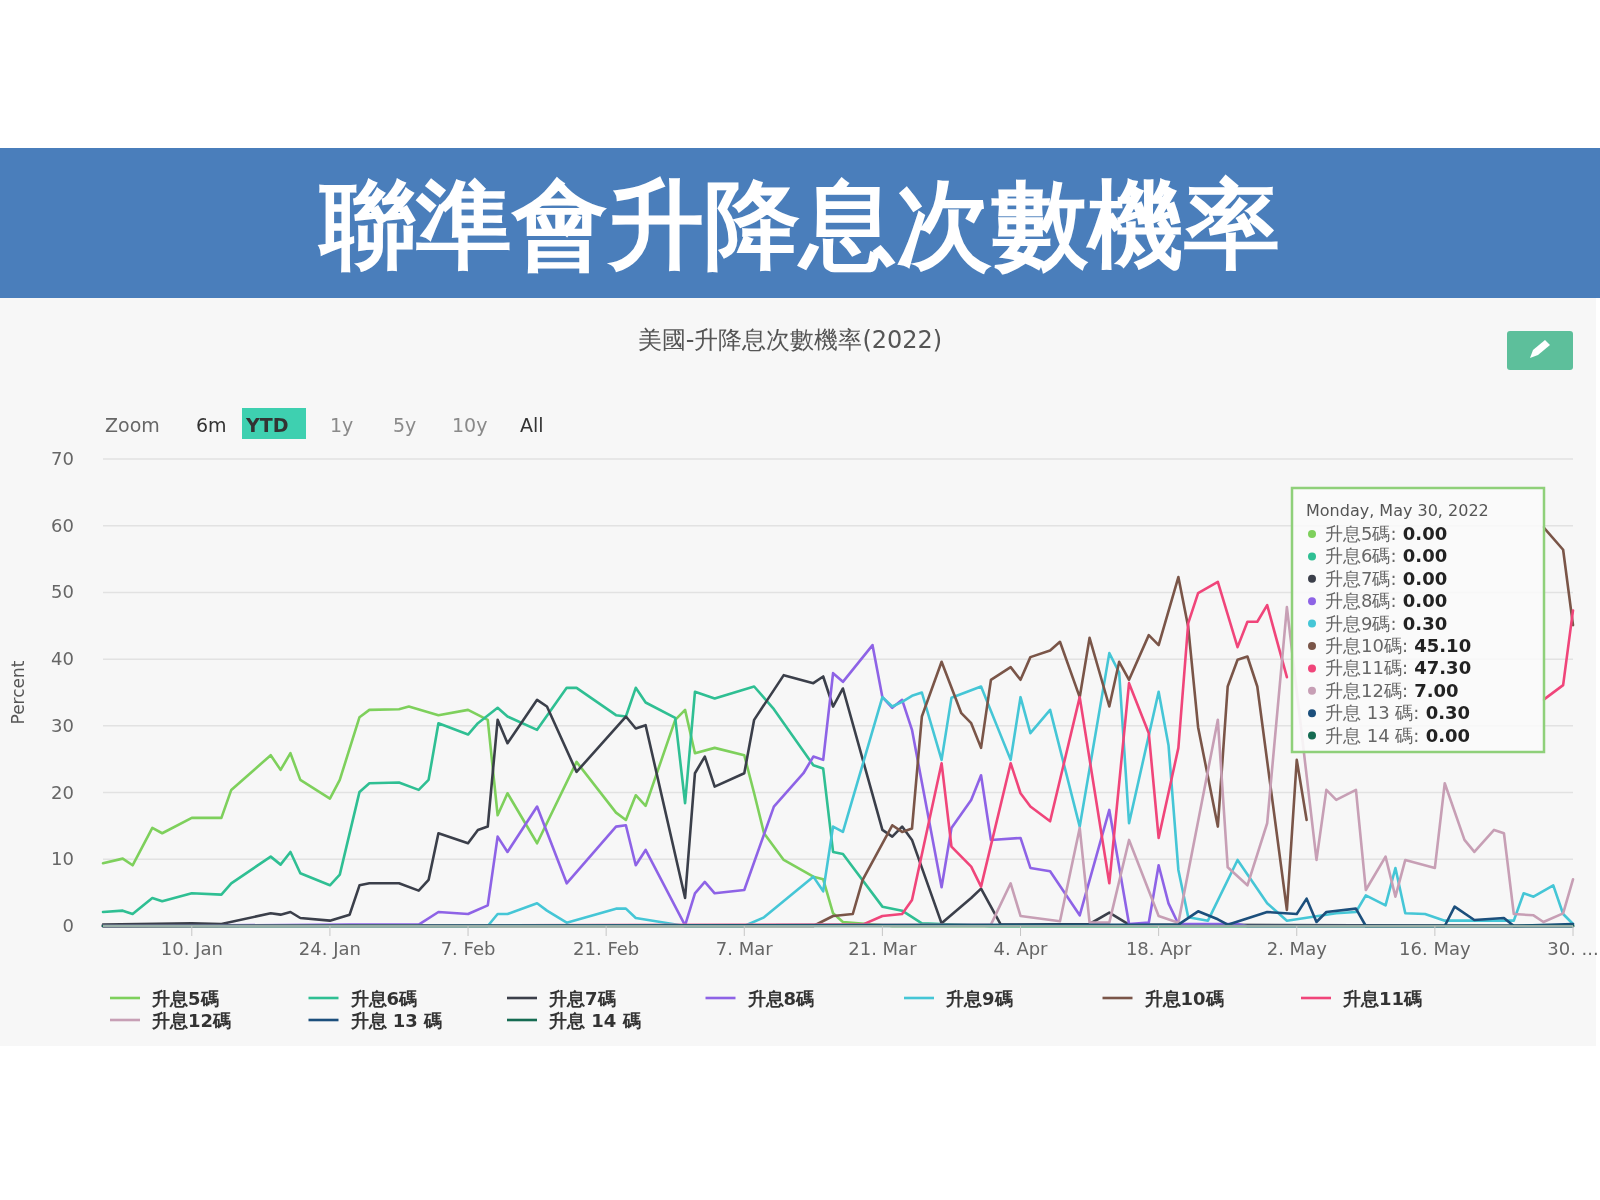  What do you see at coordinates (1183, 998) in the screenshot?
I see `legend-label: 升息10碼` at bounding box center [1183, 998].